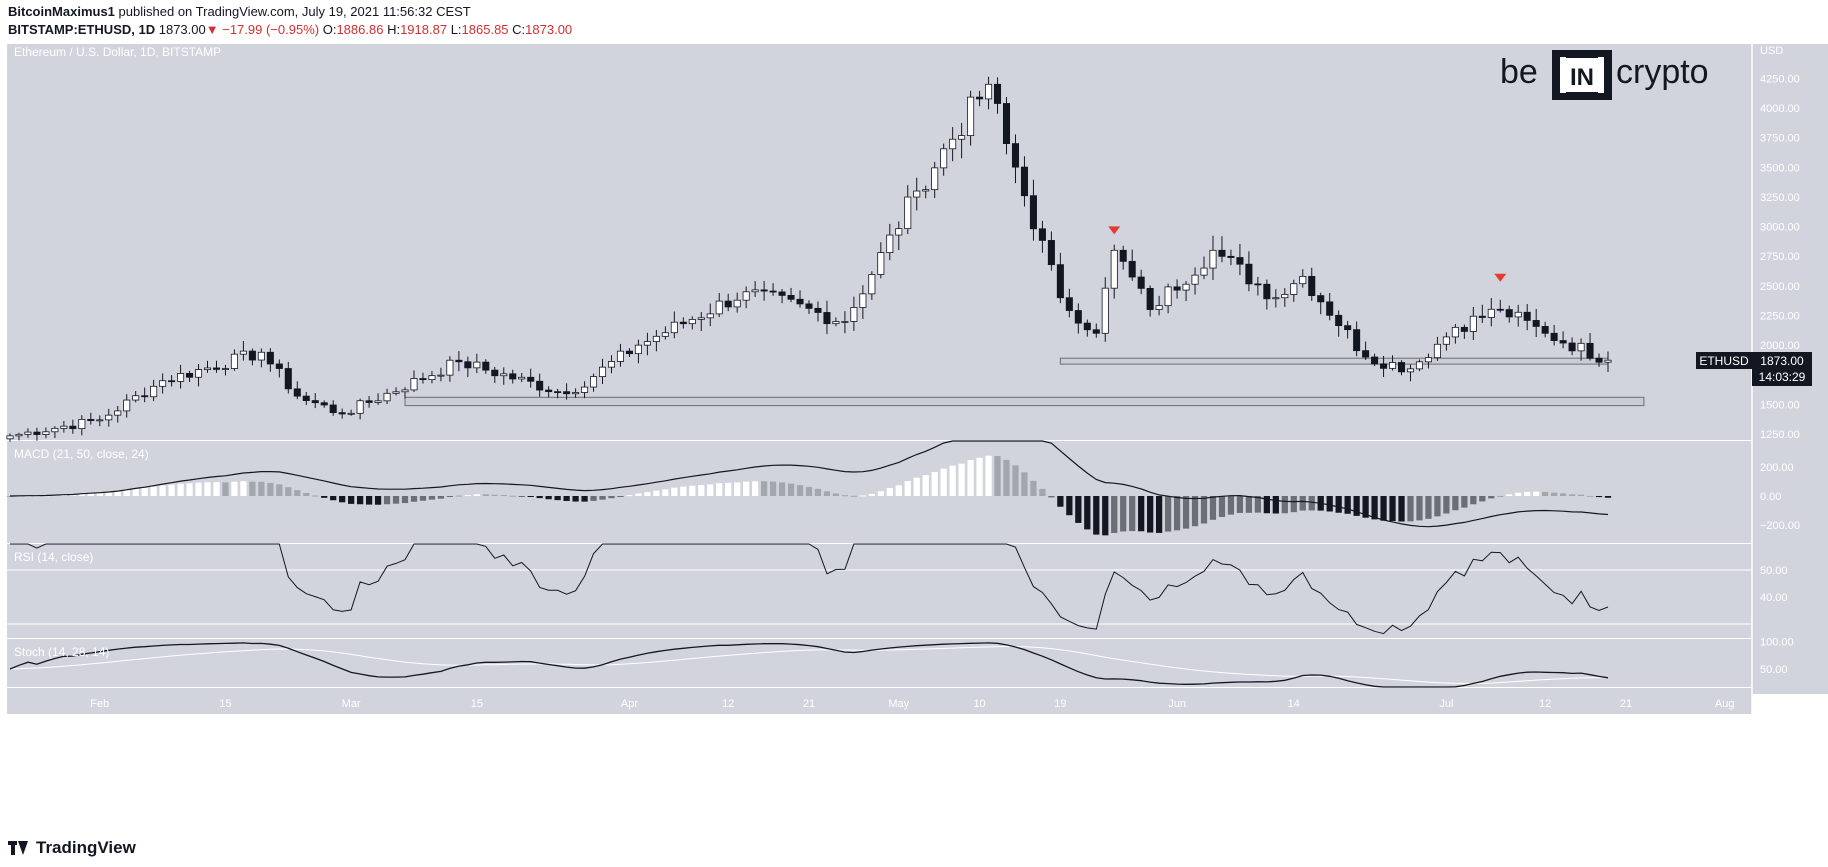  Describe the element at coordinates (809, 589) in the screenshot. I see `rsi-line` at that location.